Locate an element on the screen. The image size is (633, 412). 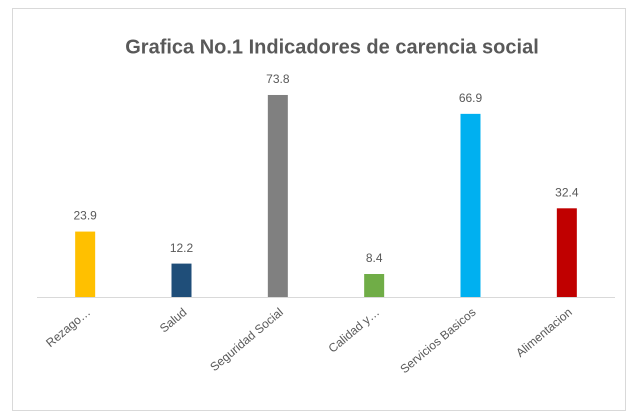
data-label: 66.9 is located at coordinates (471, 98).